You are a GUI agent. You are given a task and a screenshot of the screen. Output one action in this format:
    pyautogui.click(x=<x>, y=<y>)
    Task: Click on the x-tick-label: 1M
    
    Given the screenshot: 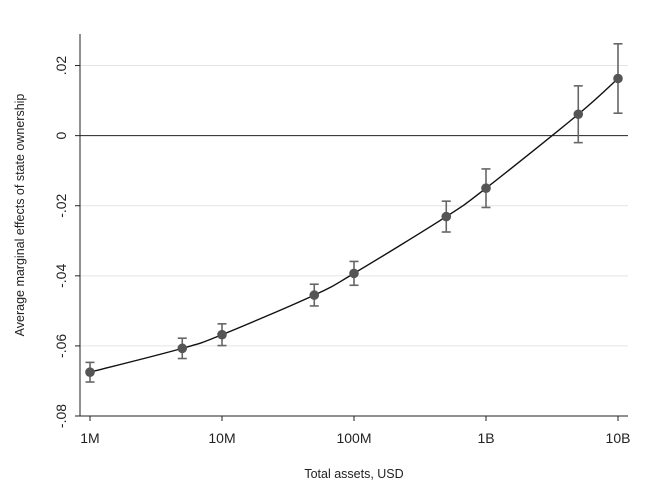 What is the action you would take?
    pyautogui.click(x=89, y=438)
    